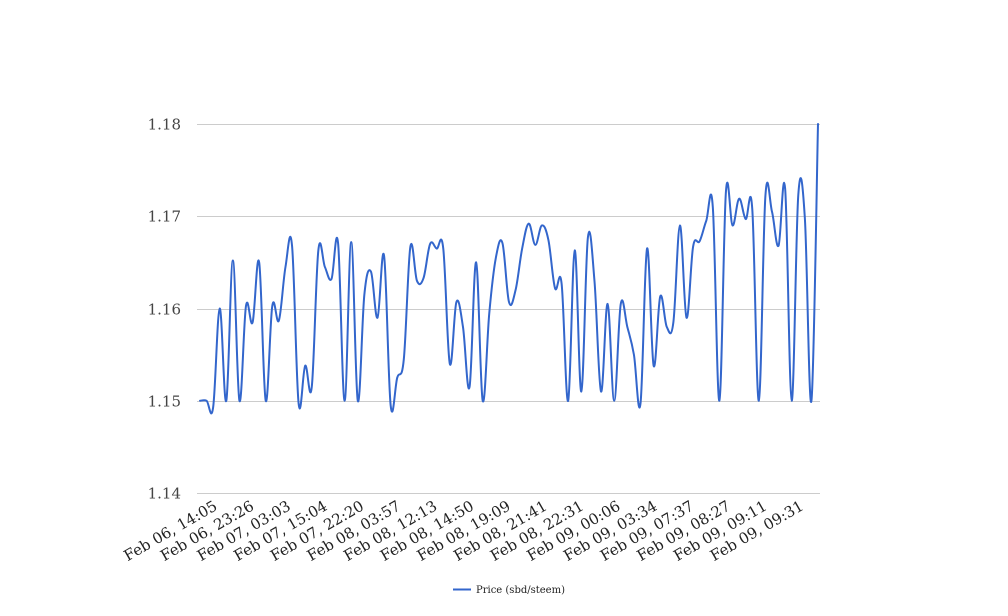  What do you see at coordinates (164, 125) in the screenshot?
I see `y-tick-label: 1.18` at bounding box center [164, 125].